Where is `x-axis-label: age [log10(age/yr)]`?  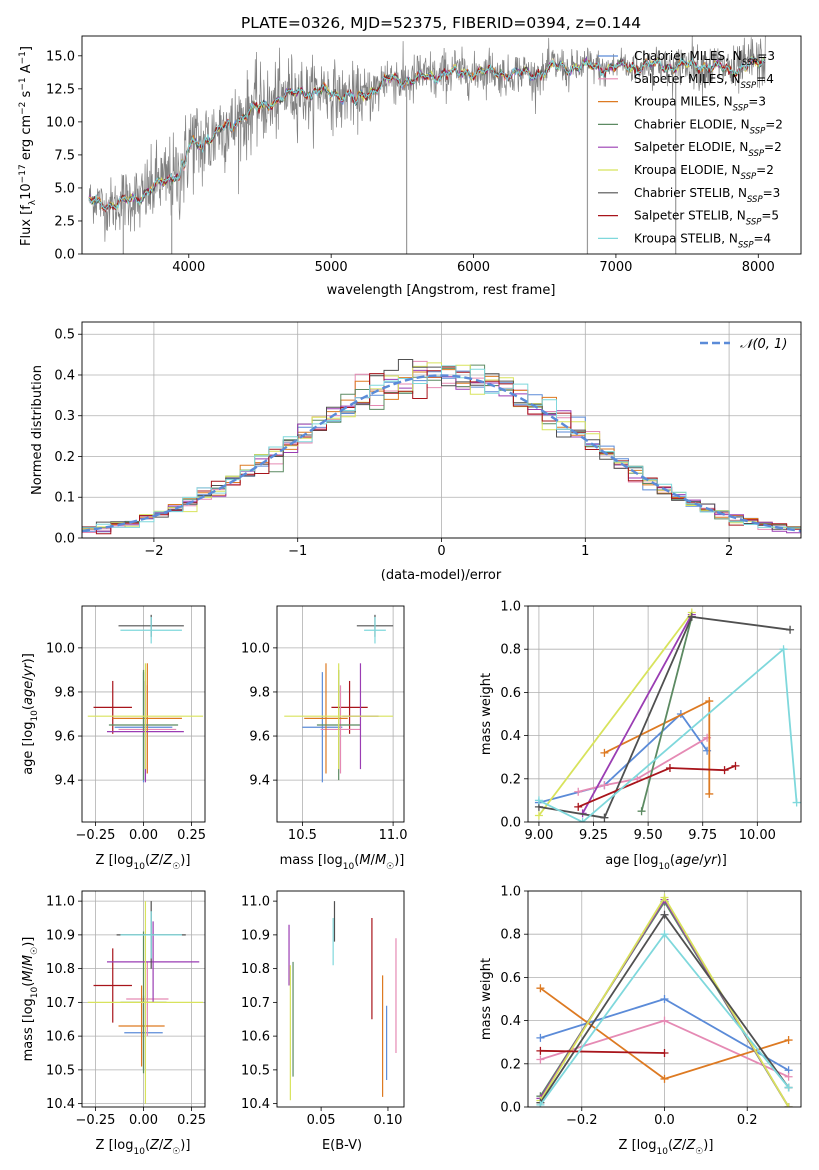 x-axis-label: age [log10(age/yr)] is located at coordinates (666, 862).